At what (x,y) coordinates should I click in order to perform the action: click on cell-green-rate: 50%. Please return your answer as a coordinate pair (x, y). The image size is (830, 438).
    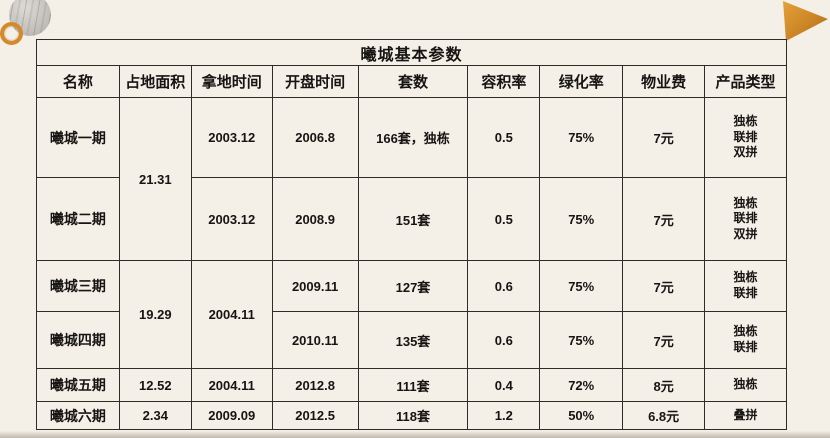
    Looking at the image, I should click on (581, 415).